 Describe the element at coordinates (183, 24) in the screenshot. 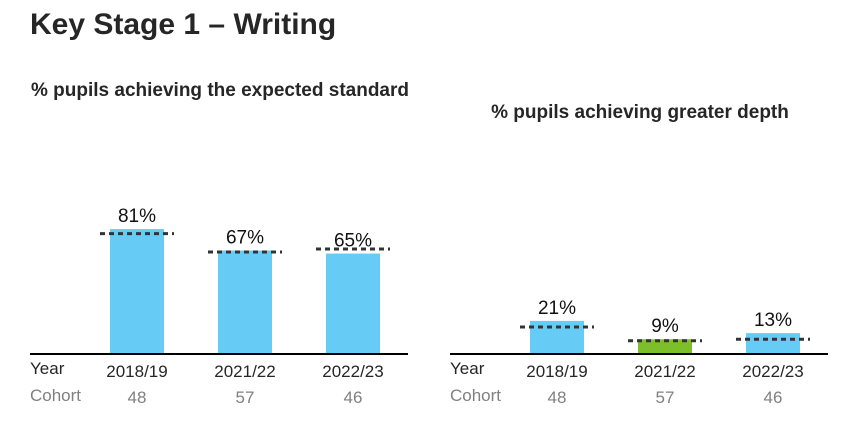

I see `page-title: Key Stage 1 – Writing` at that location.